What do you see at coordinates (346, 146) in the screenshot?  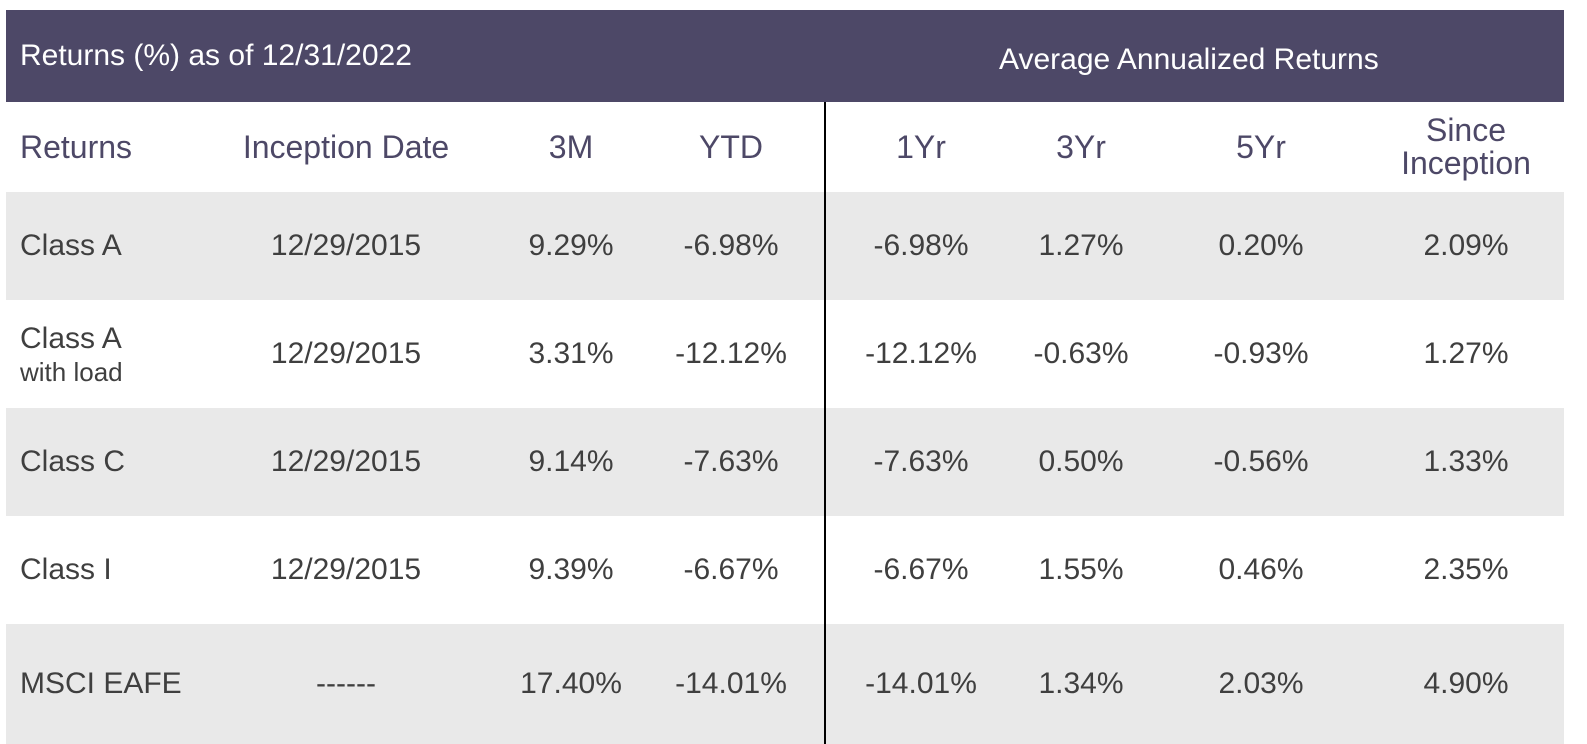 I see `header-inception-date: Inception Date` at bounding box center [346, 146].